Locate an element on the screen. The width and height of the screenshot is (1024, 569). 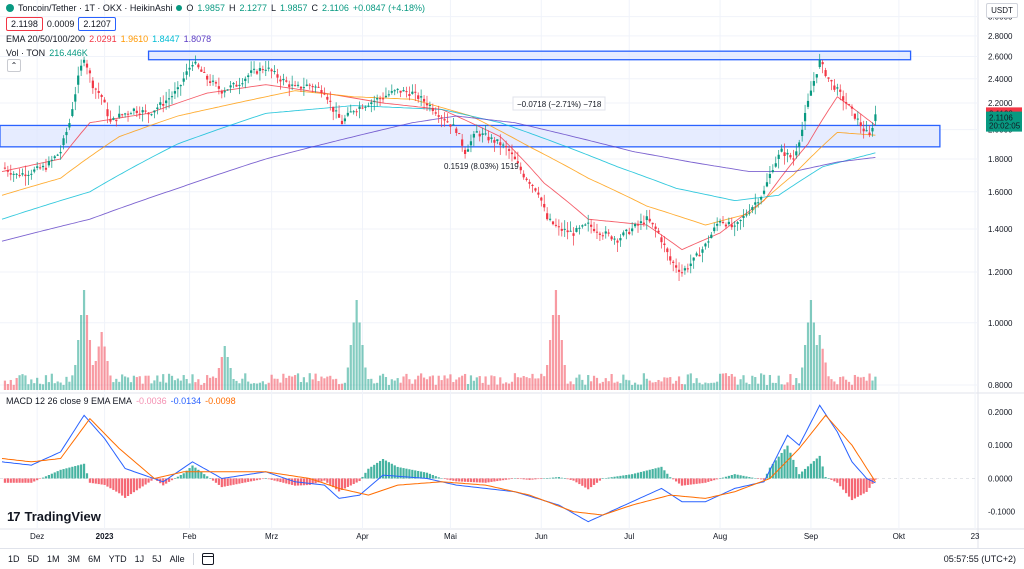
time-tick-label: Feb is located at coordinates (190, 536).